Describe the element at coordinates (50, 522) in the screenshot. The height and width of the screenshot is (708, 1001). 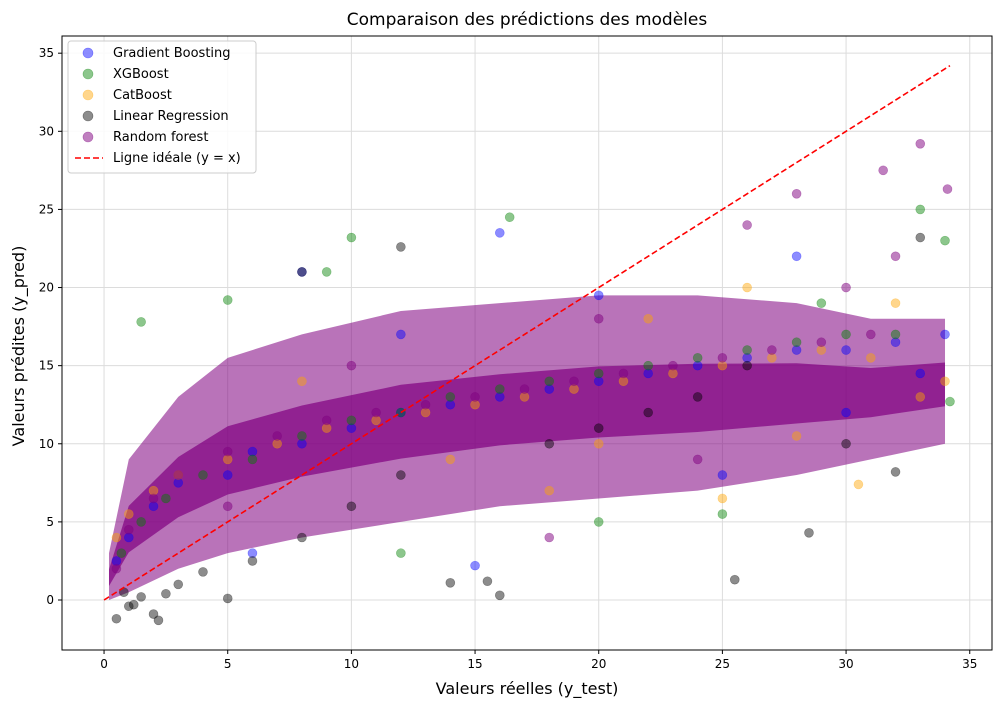
I see `y-tick-label: 5` at that location.